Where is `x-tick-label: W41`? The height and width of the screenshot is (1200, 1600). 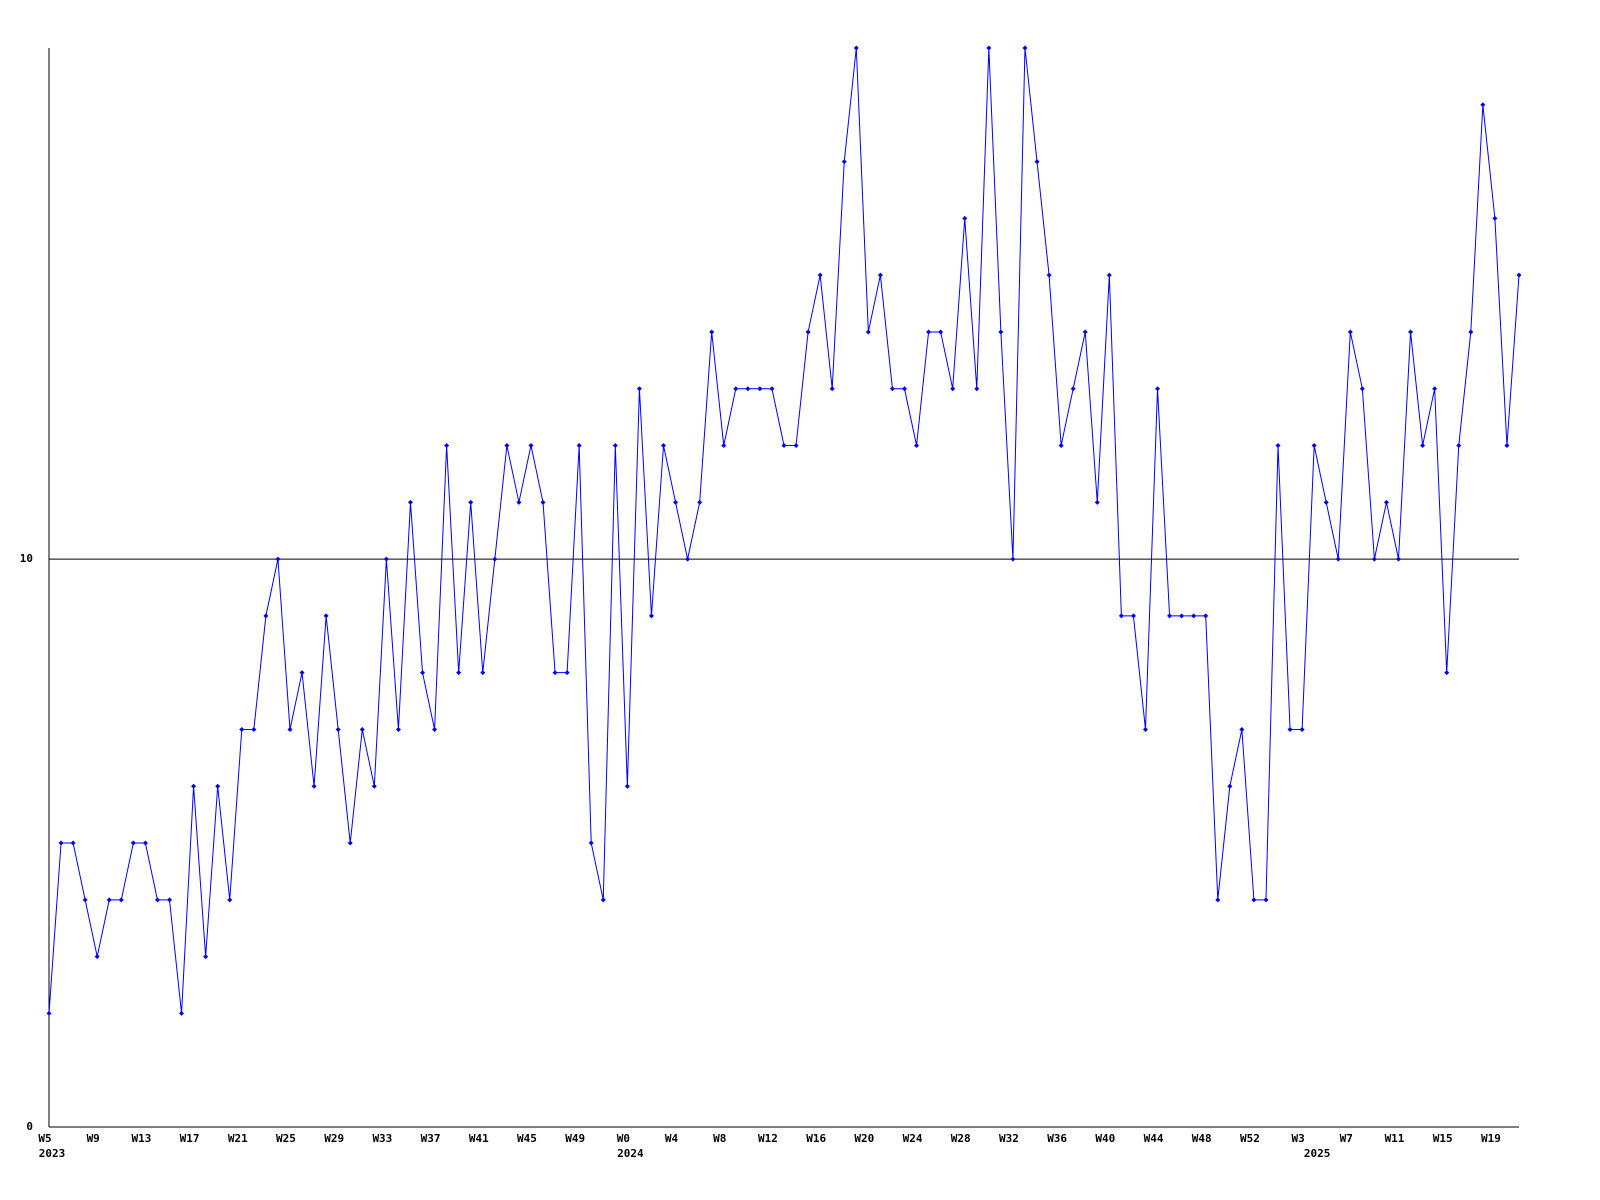
x-tick-label: W41 is located at coordinates (479, 1138).